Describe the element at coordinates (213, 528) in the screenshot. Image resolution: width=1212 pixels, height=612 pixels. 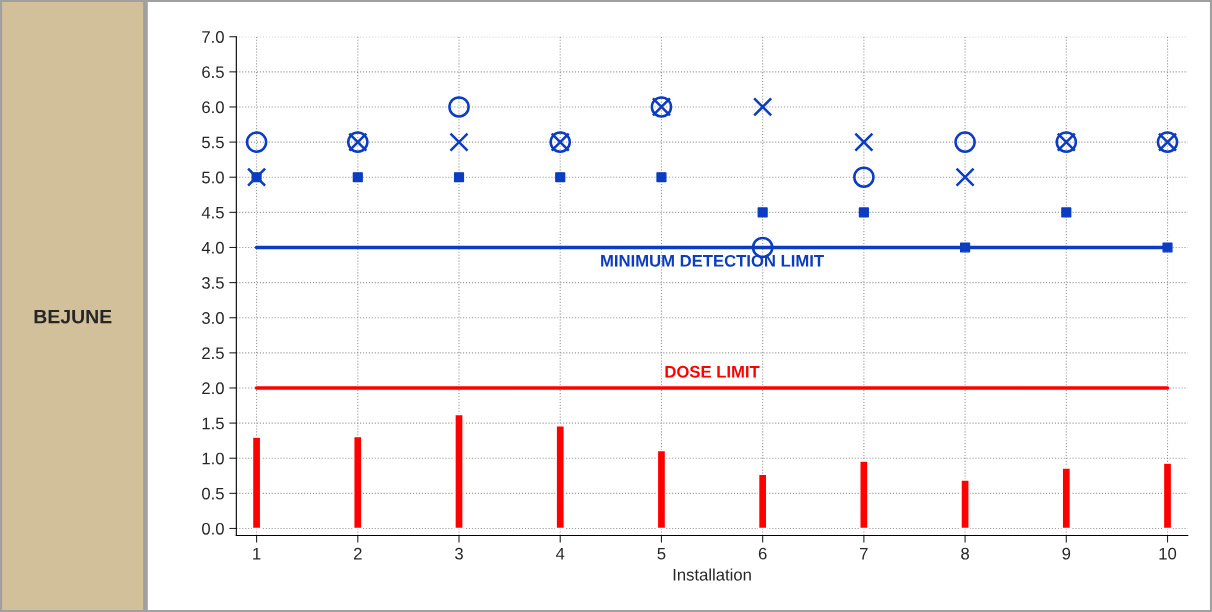
I see `y-tick-label: 0.0` at that location.